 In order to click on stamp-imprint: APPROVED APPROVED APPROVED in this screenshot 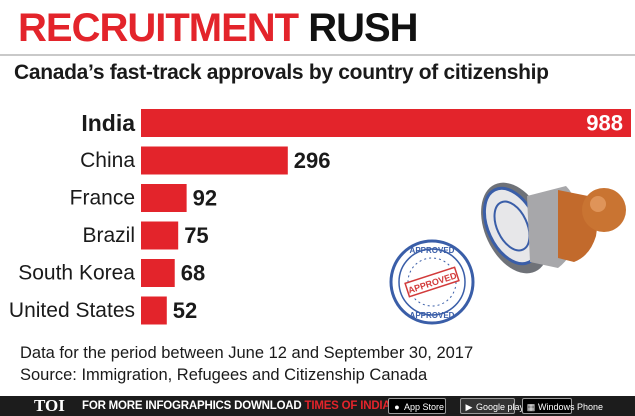, I will do `click(432, 282)`.